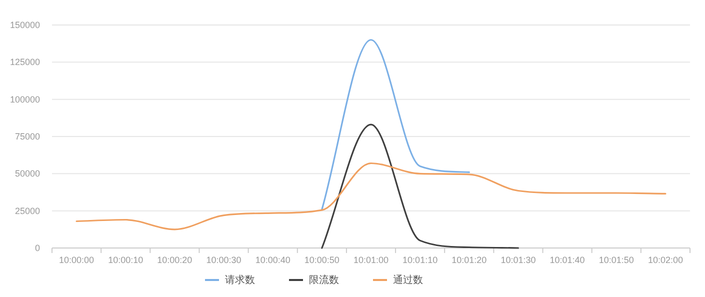  I want to click on x-tick-label: 10:01:10, so click(420, 260).